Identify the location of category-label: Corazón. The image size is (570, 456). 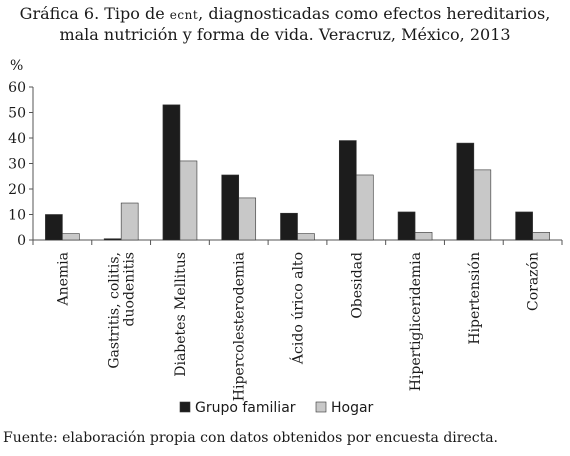
(534, 281).